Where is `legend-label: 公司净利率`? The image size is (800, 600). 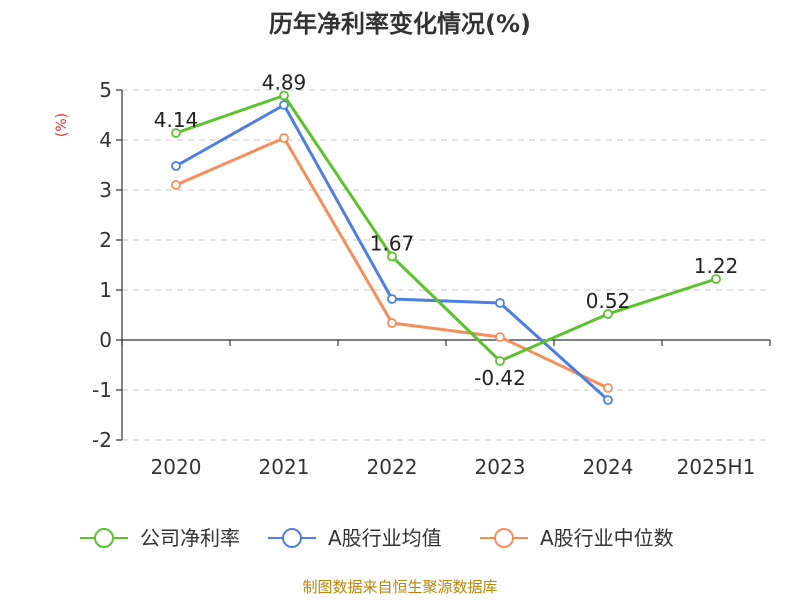
legend-label: 公司净利率 is located at coordinates (190, 538).